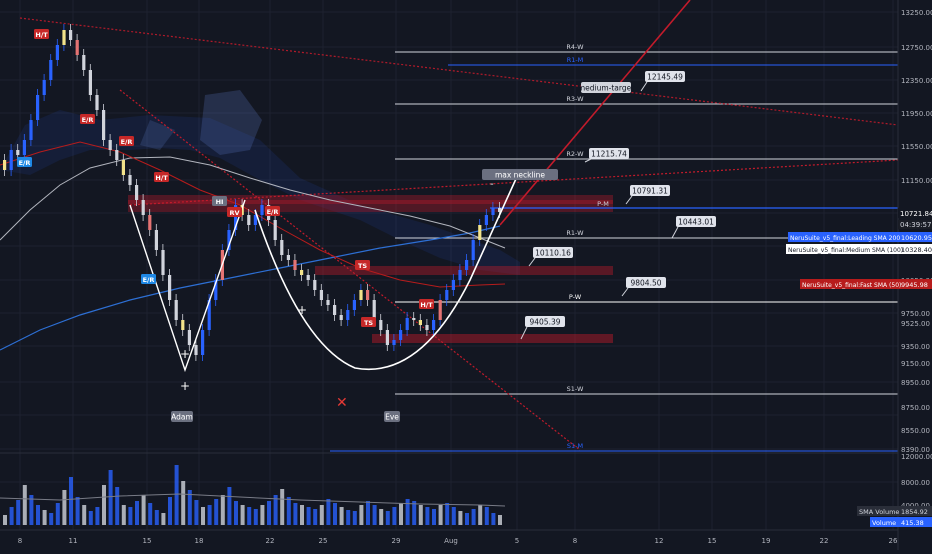  I want to click on tag-er-3-bg, so click(126, 141).